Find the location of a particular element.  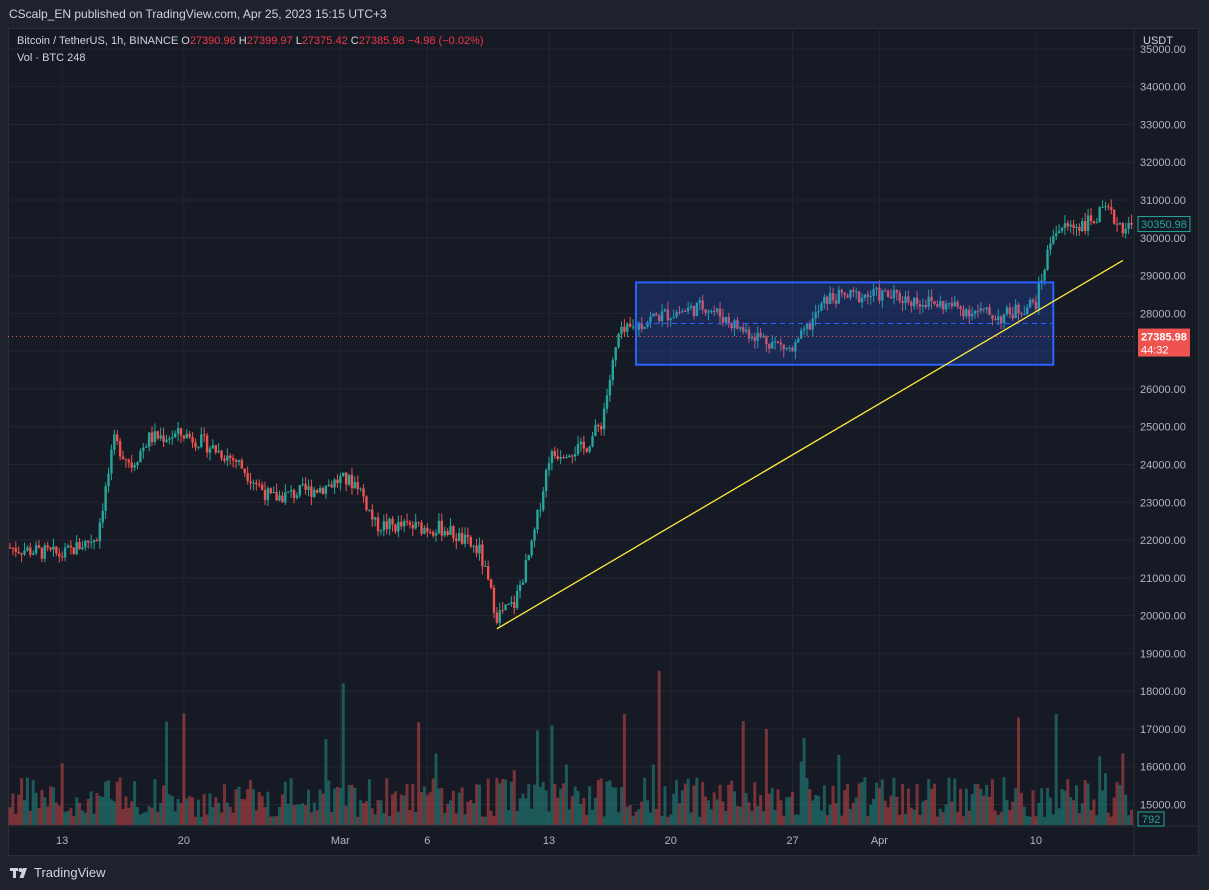

time-tick-label: 13 is located at coordinates (549, 841).